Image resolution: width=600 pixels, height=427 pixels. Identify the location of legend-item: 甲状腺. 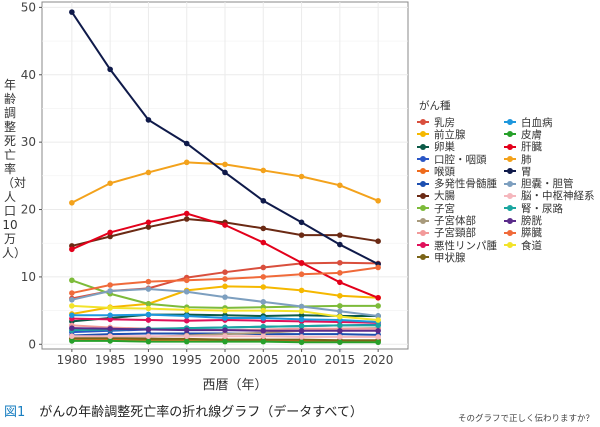
(456, 257).